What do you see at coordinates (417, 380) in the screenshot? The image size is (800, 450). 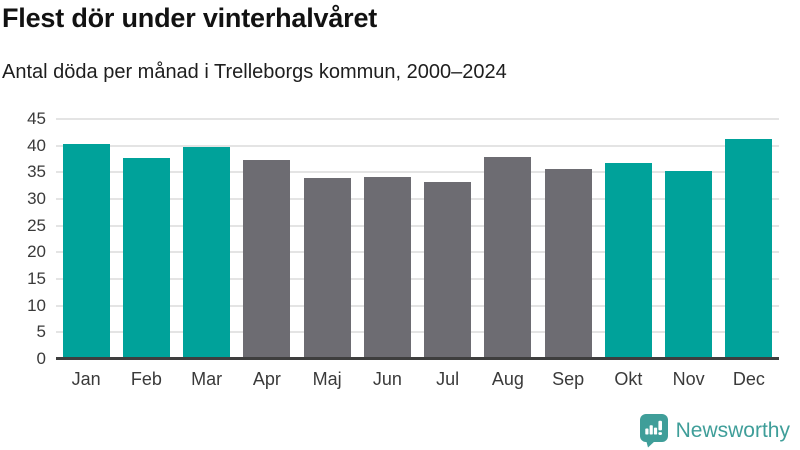 I see `x-axis: Jan Feb Mar Apr Maj Jun Jul Aug Sep Okt Nov Dec` at bounding box center [417, 380].